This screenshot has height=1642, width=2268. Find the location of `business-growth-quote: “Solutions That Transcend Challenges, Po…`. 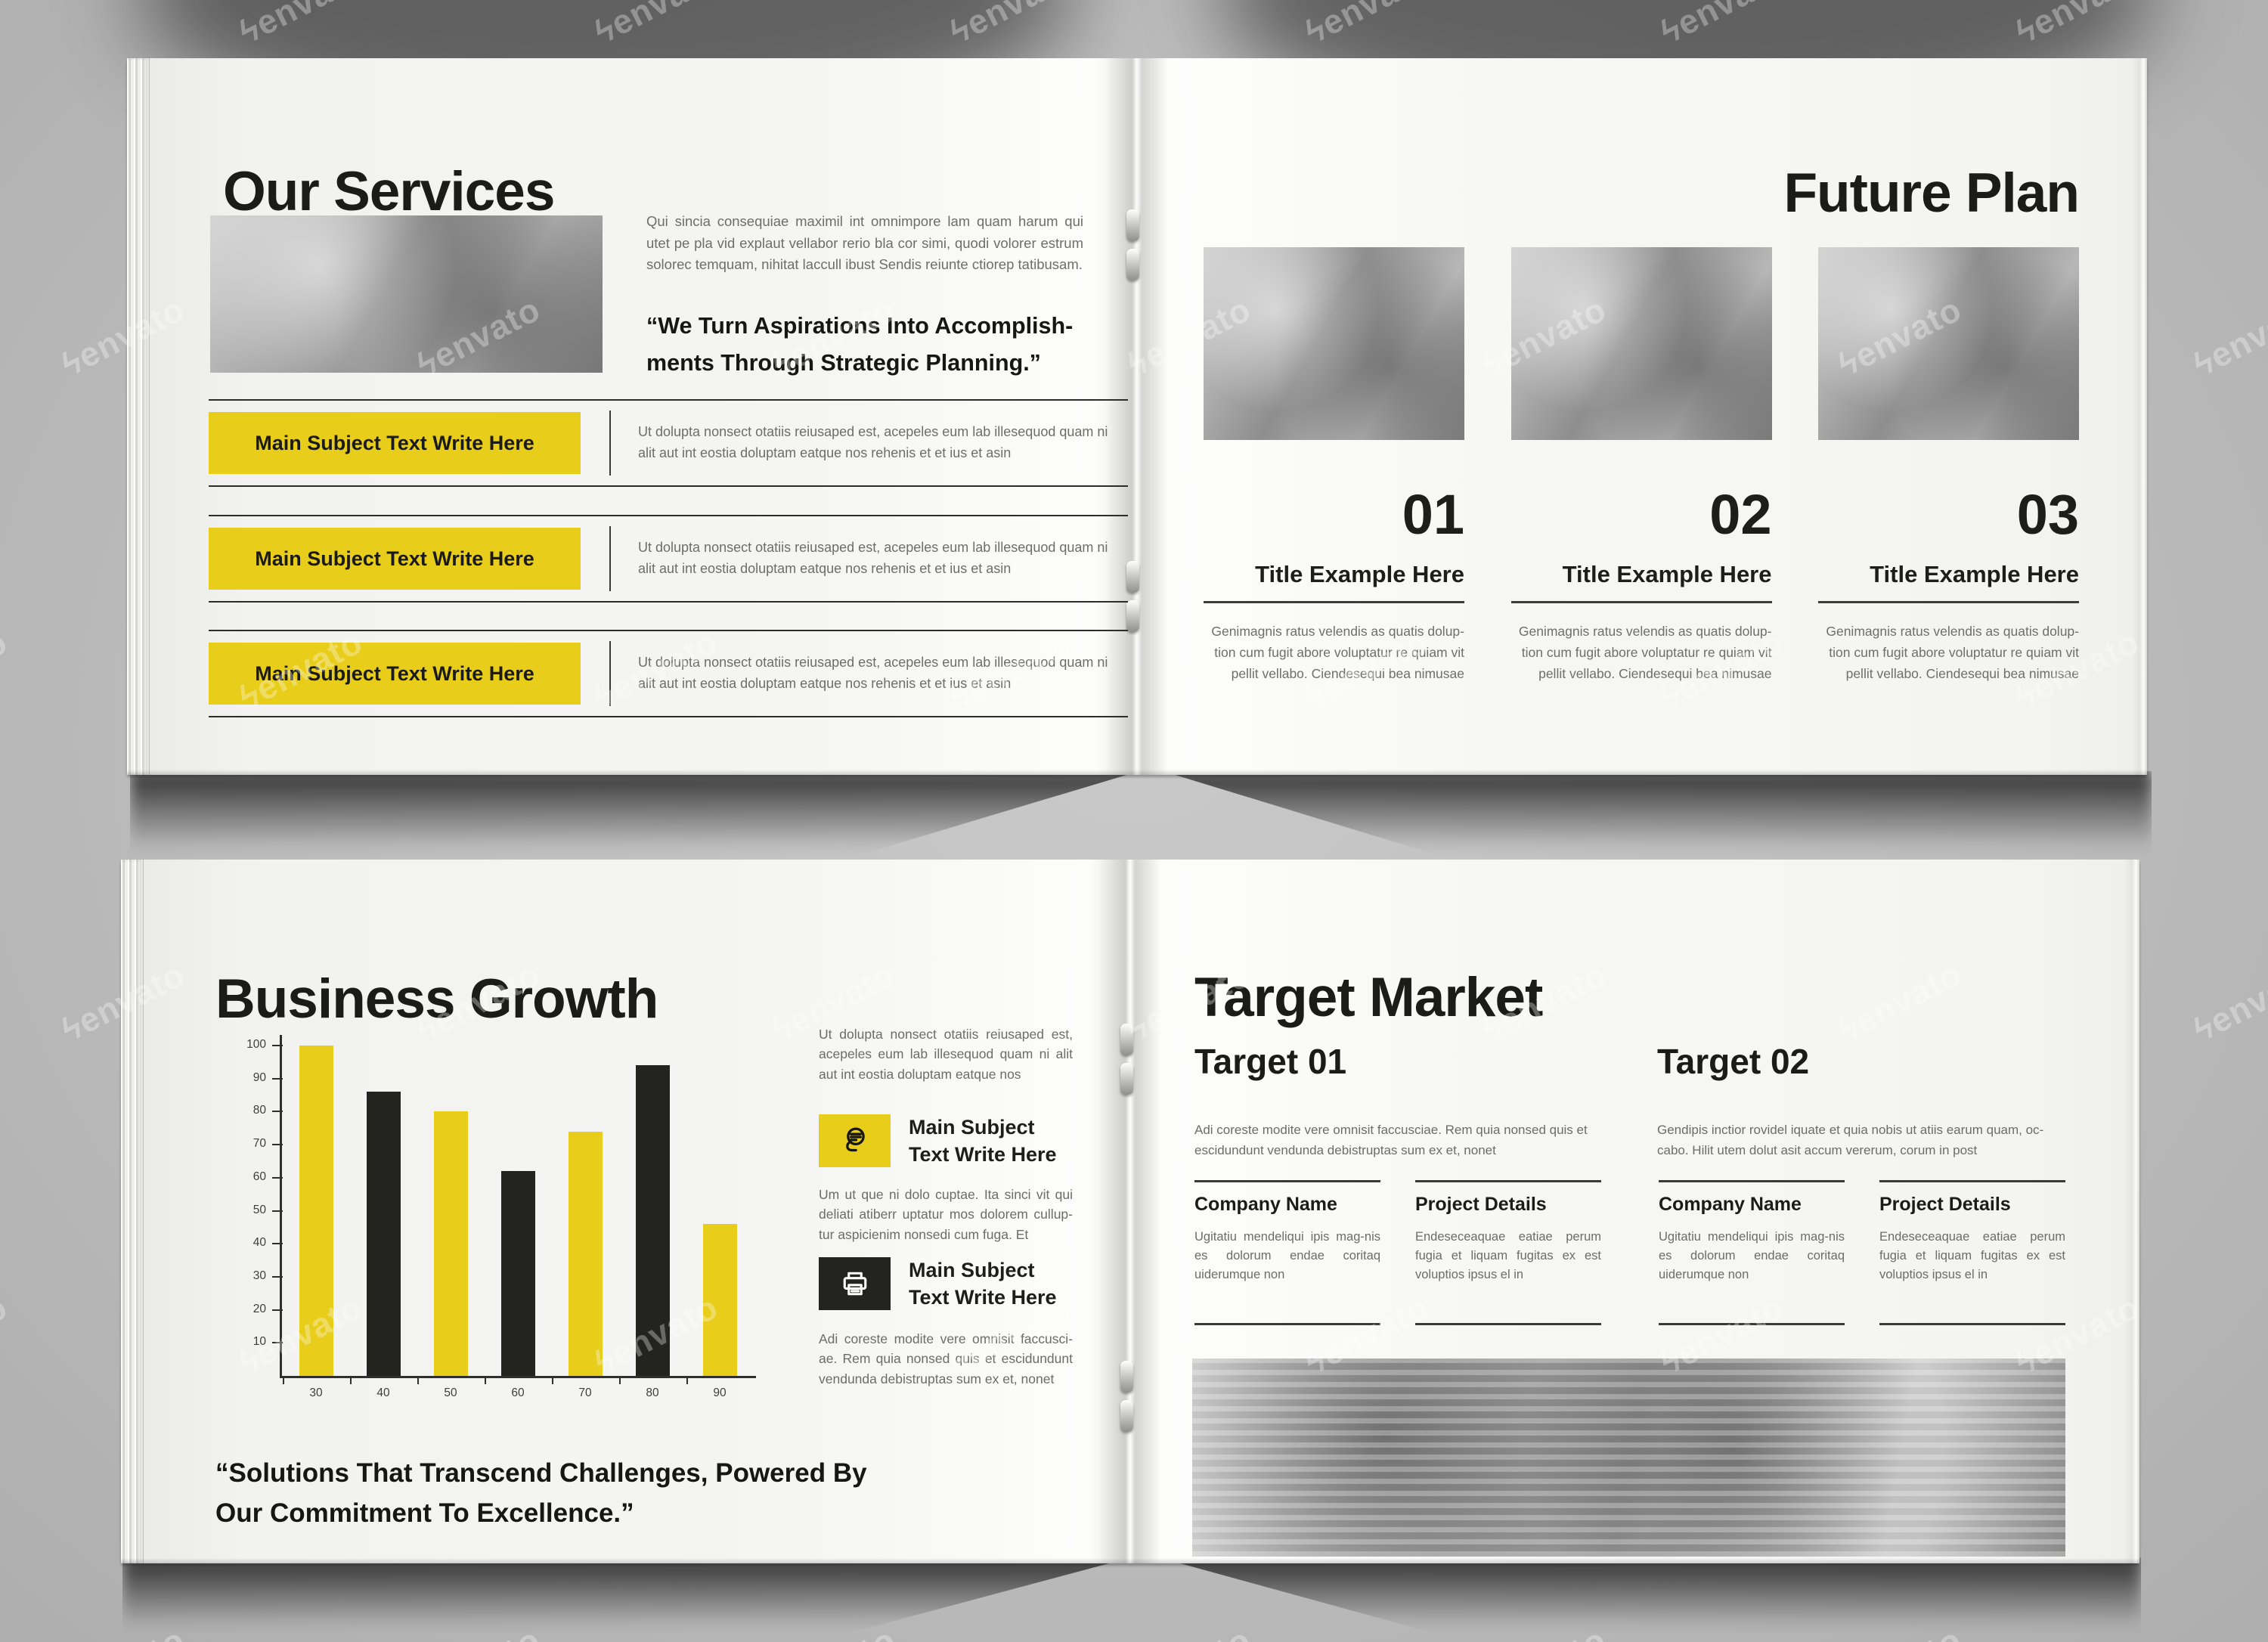

business-growth-quote: “Solutions That Transcend Challenges, Po… is located at coordinates (541, 1493).